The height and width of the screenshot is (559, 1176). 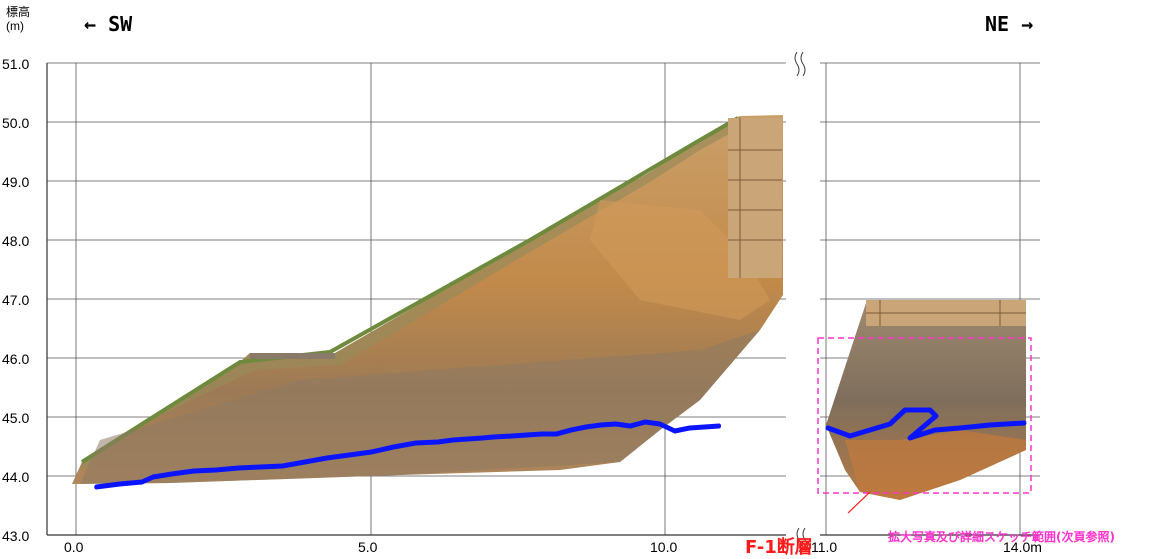 I want to click on y-tick-label: 47.0, so click(x=16, y=300).